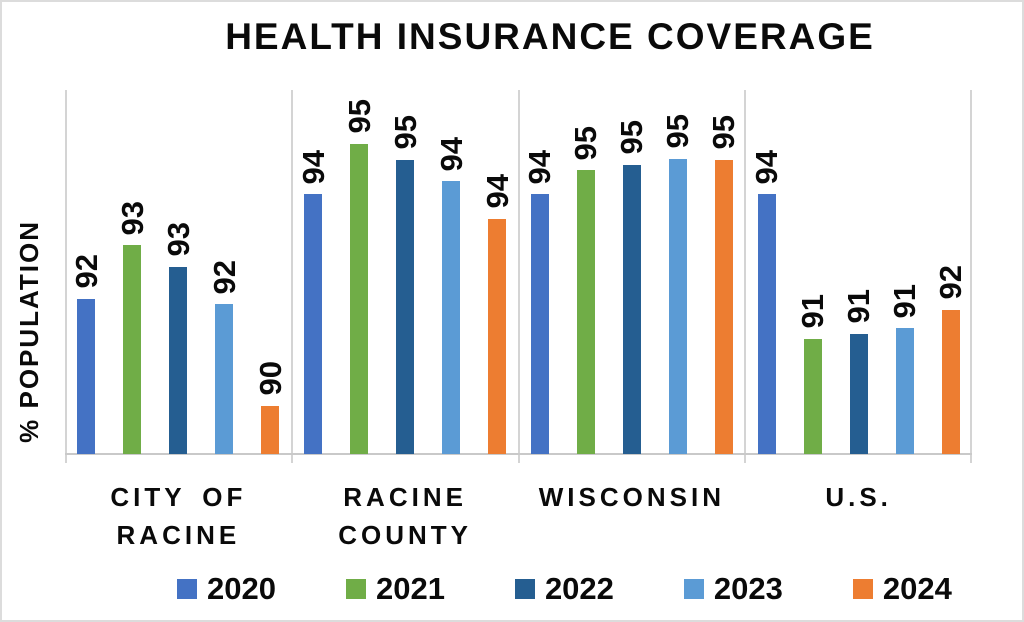 This screenshot has height=622, width=1024. Describe the element at coordinates (405, 535) in the screenshot. I see `x-axis-label-line: COUNTY` at that location.